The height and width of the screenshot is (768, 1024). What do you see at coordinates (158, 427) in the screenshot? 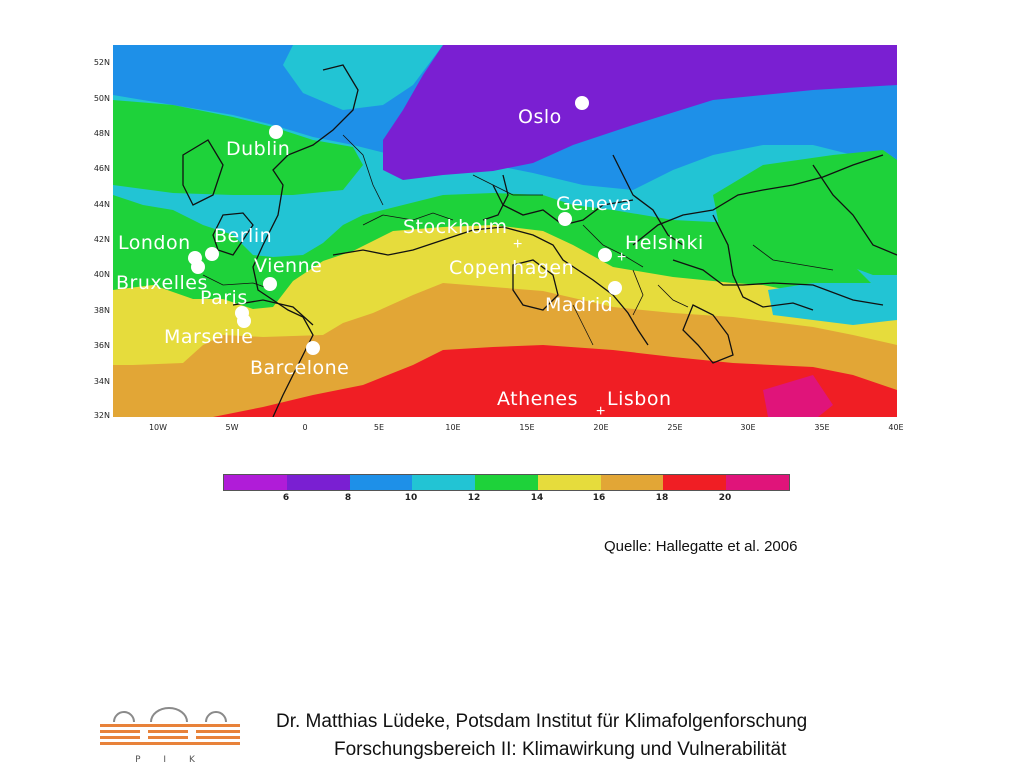
I see `lon-tick-label: 10W` at bounding box center [158, 427].